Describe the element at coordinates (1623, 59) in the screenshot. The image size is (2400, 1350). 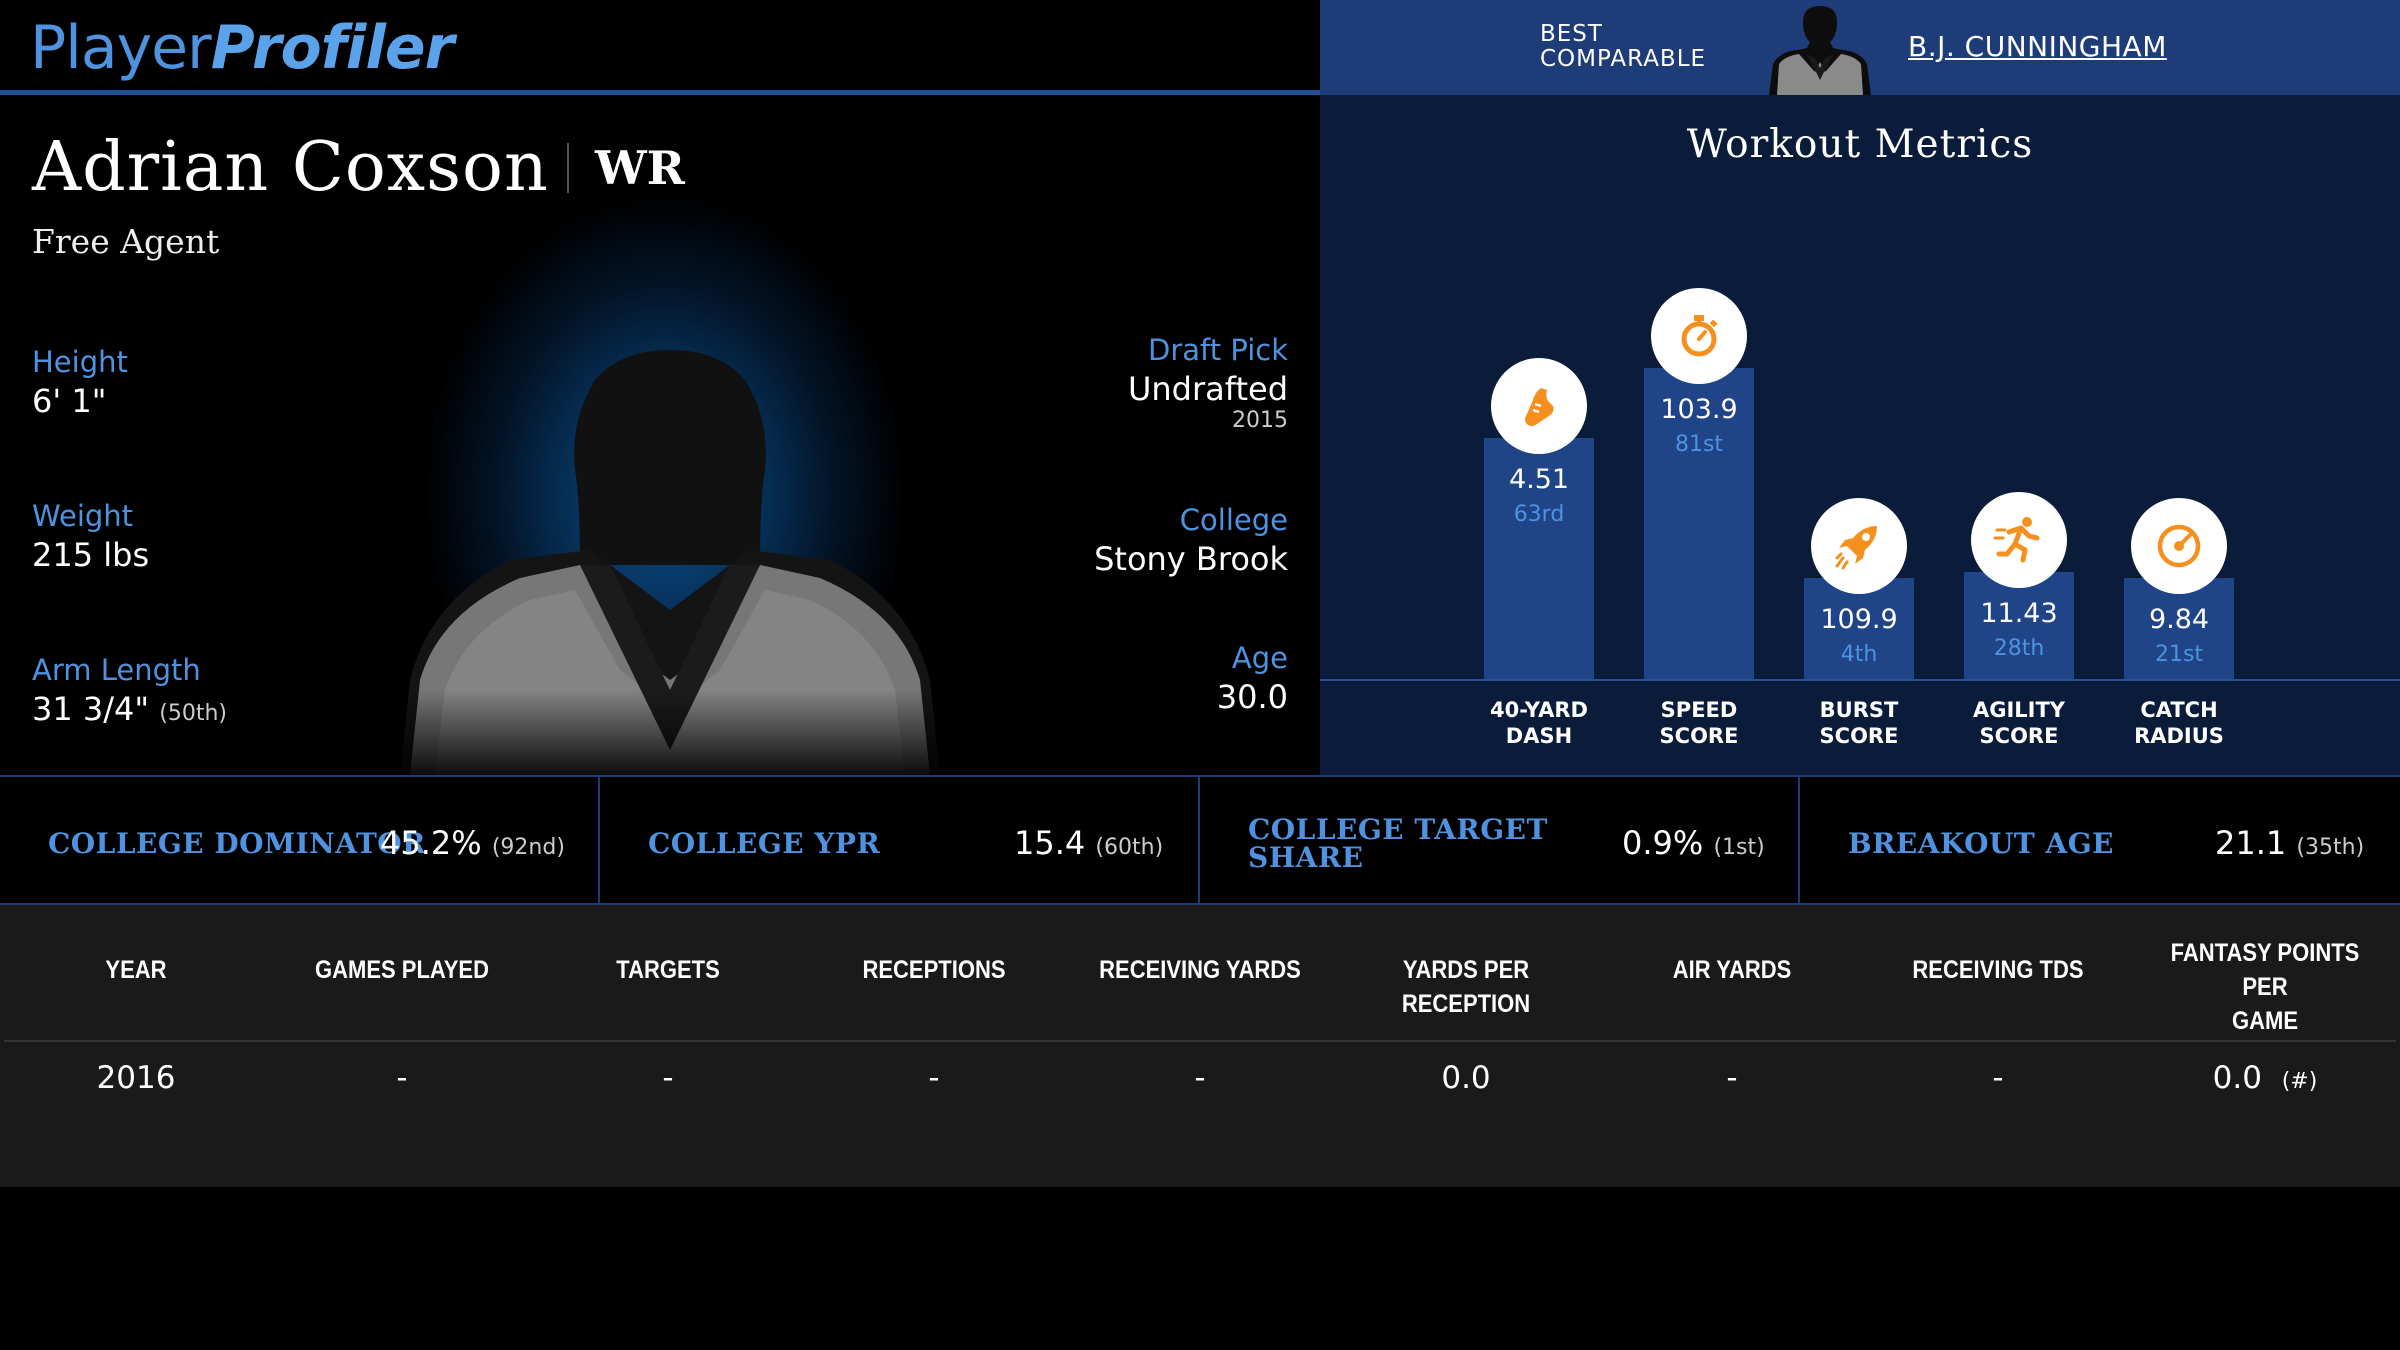
I see `comparable-label-line2: COMPARABLE` at that location.